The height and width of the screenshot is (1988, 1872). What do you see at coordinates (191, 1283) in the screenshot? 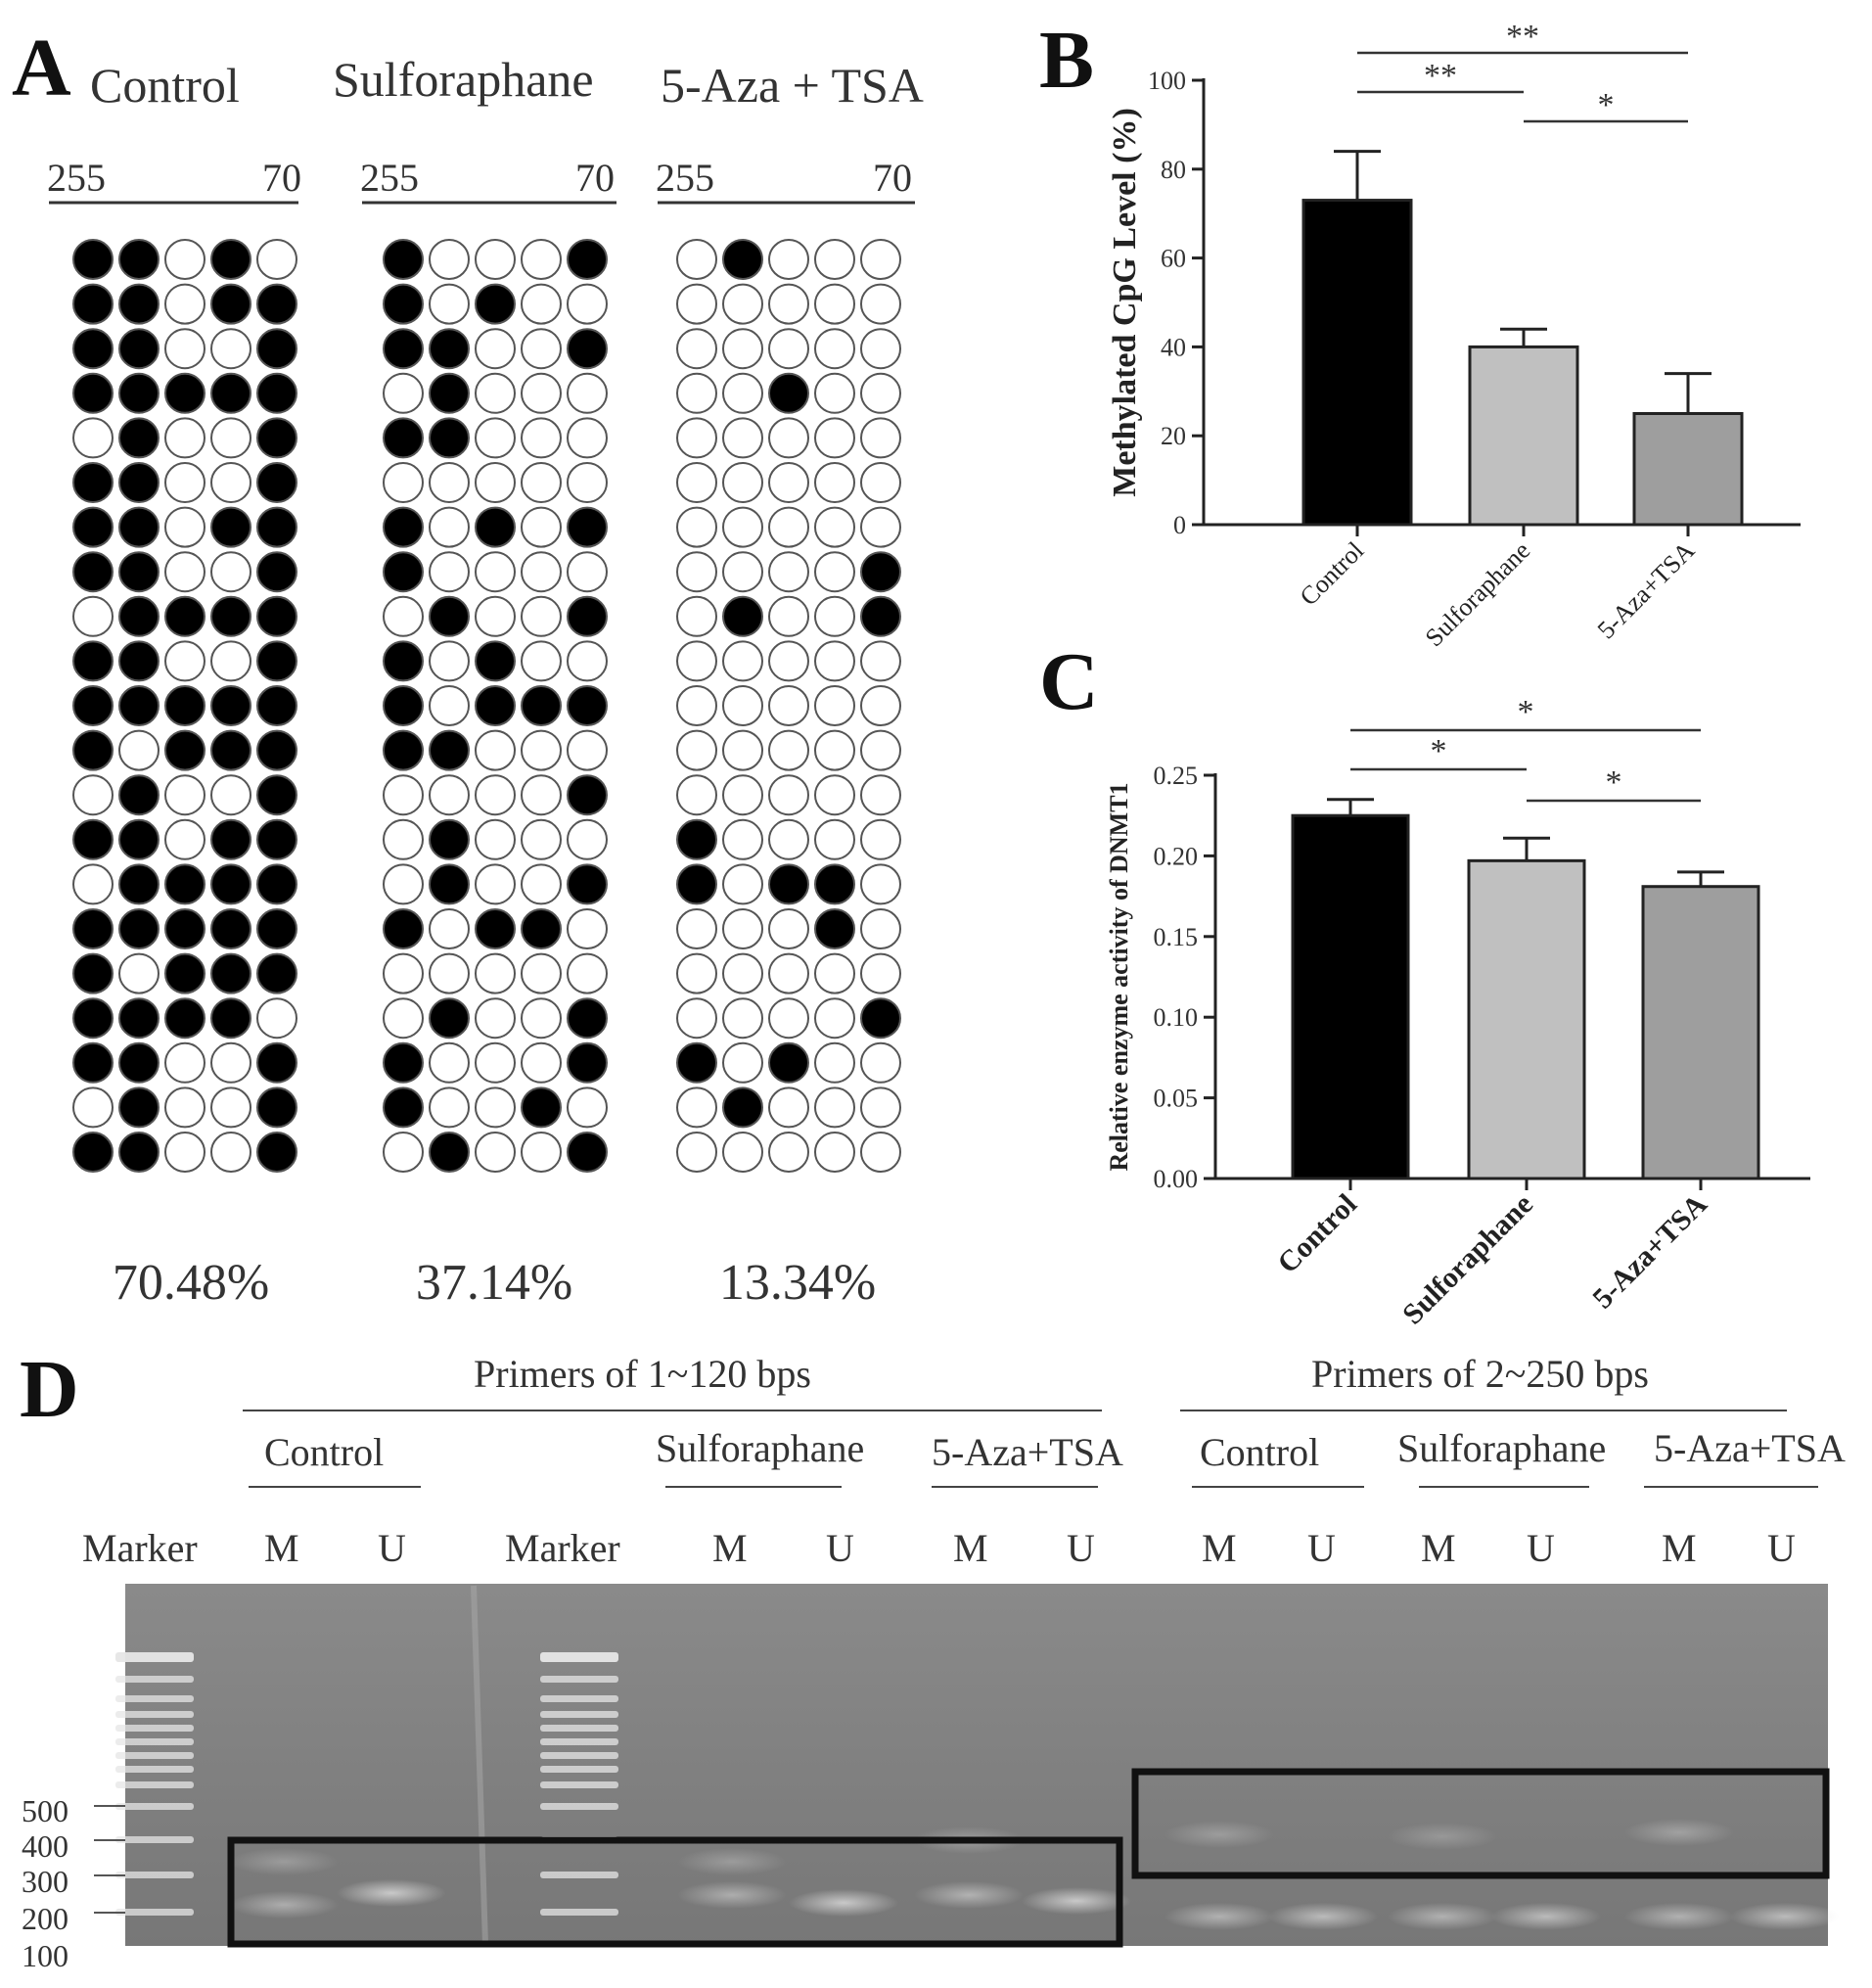
I see `percentage-control: 70.48%` at bounding box center [191, 1283].